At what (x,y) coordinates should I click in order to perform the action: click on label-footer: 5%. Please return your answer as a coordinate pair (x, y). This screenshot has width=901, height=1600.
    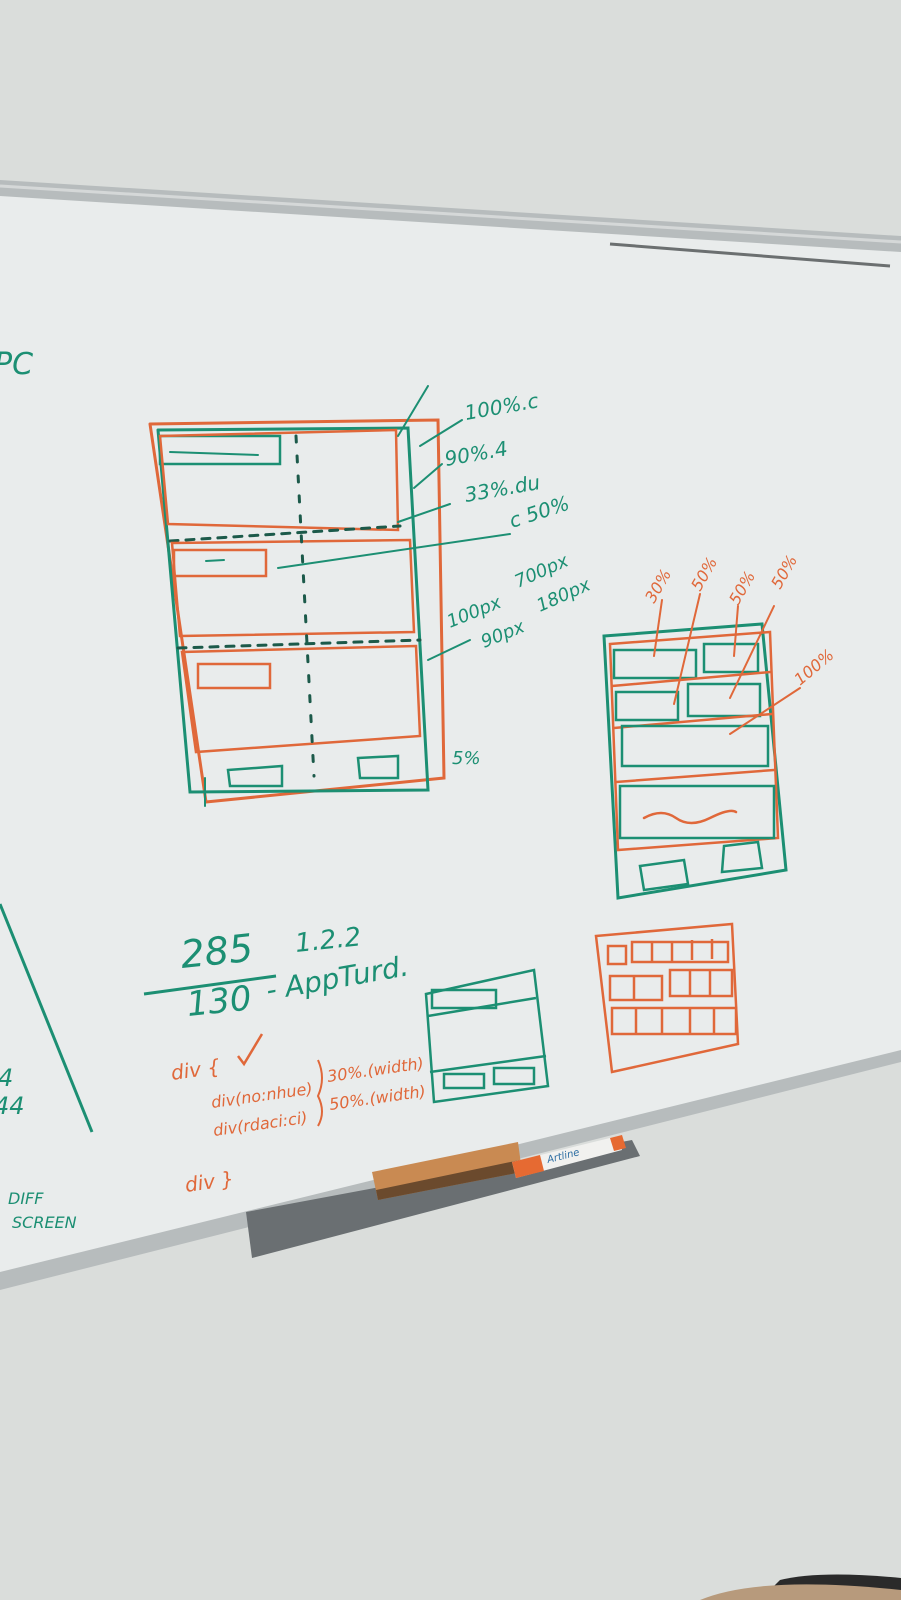
    Looking at the image, I should click on (466, 758).